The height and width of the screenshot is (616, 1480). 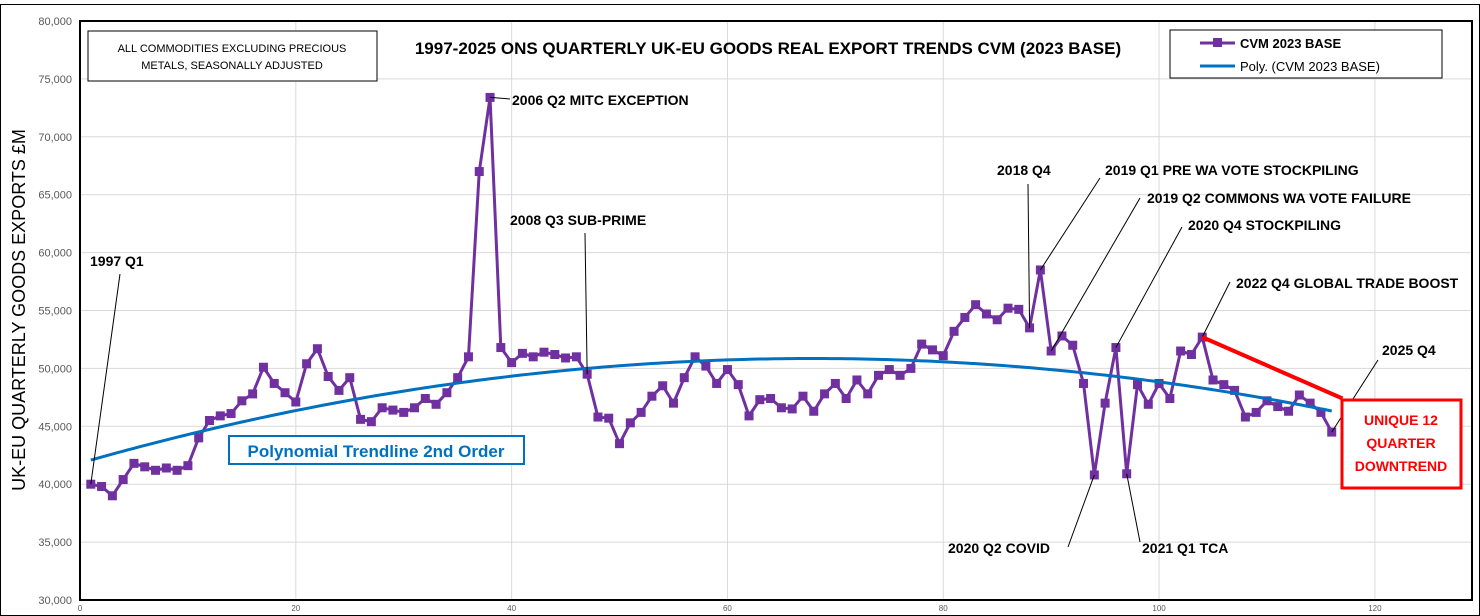 What do you see at coordinates (1185, 548) in the screenshot?
I see `annotation-label: 2021 Q1 TCA` at bounding box center [1185, 548].